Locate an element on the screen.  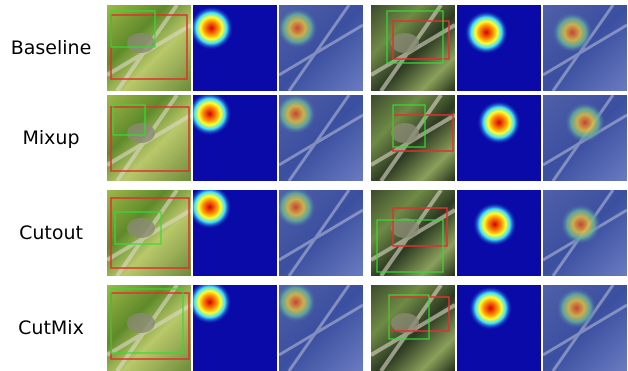
row-label-cutout: Cutout is located at coordinates (51, 233).